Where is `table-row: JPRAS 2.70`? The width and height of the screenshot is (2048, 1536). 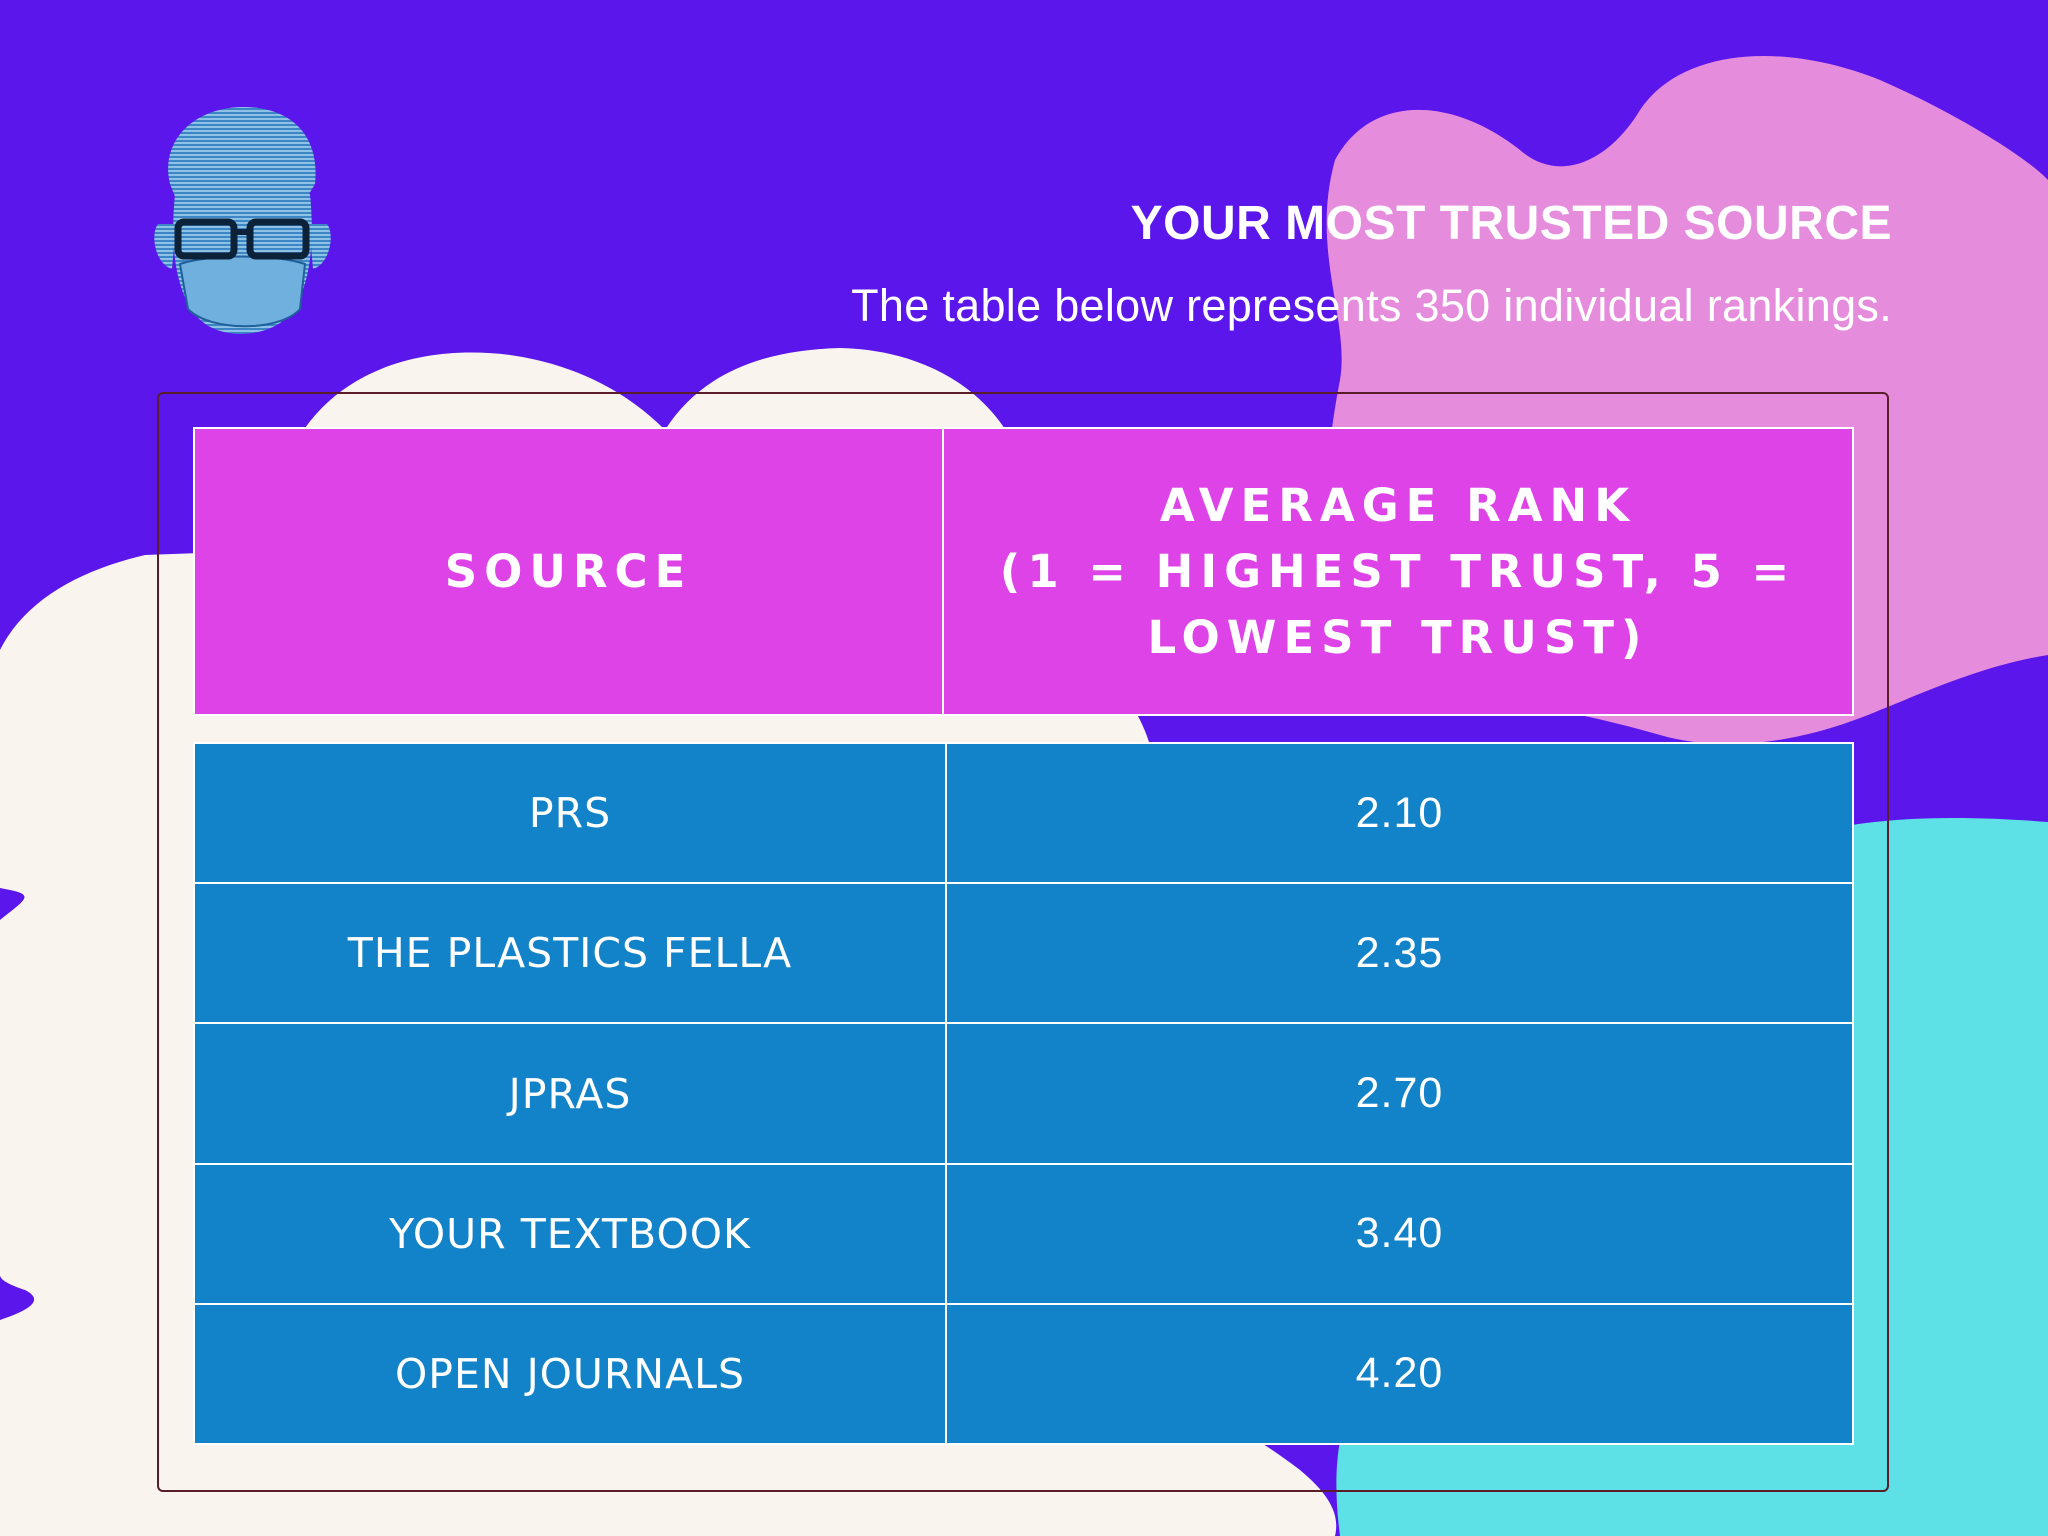 table-row: JPRAS 2.70 is located at coordinates (1023, 1092).